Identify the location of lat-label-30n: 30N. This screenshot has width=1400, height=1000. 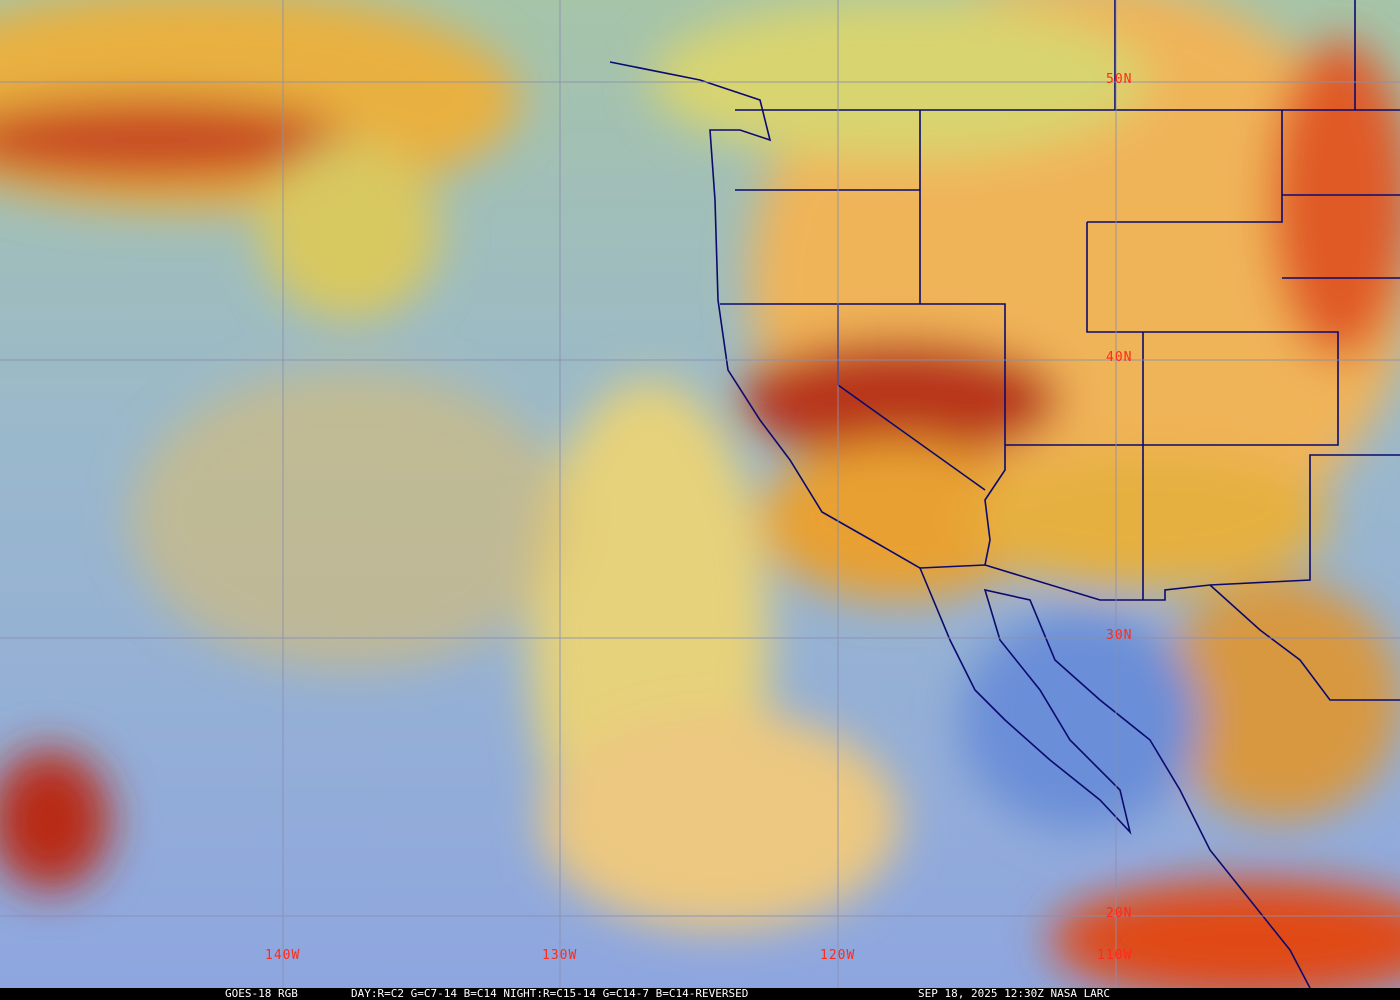
(1119, 635).